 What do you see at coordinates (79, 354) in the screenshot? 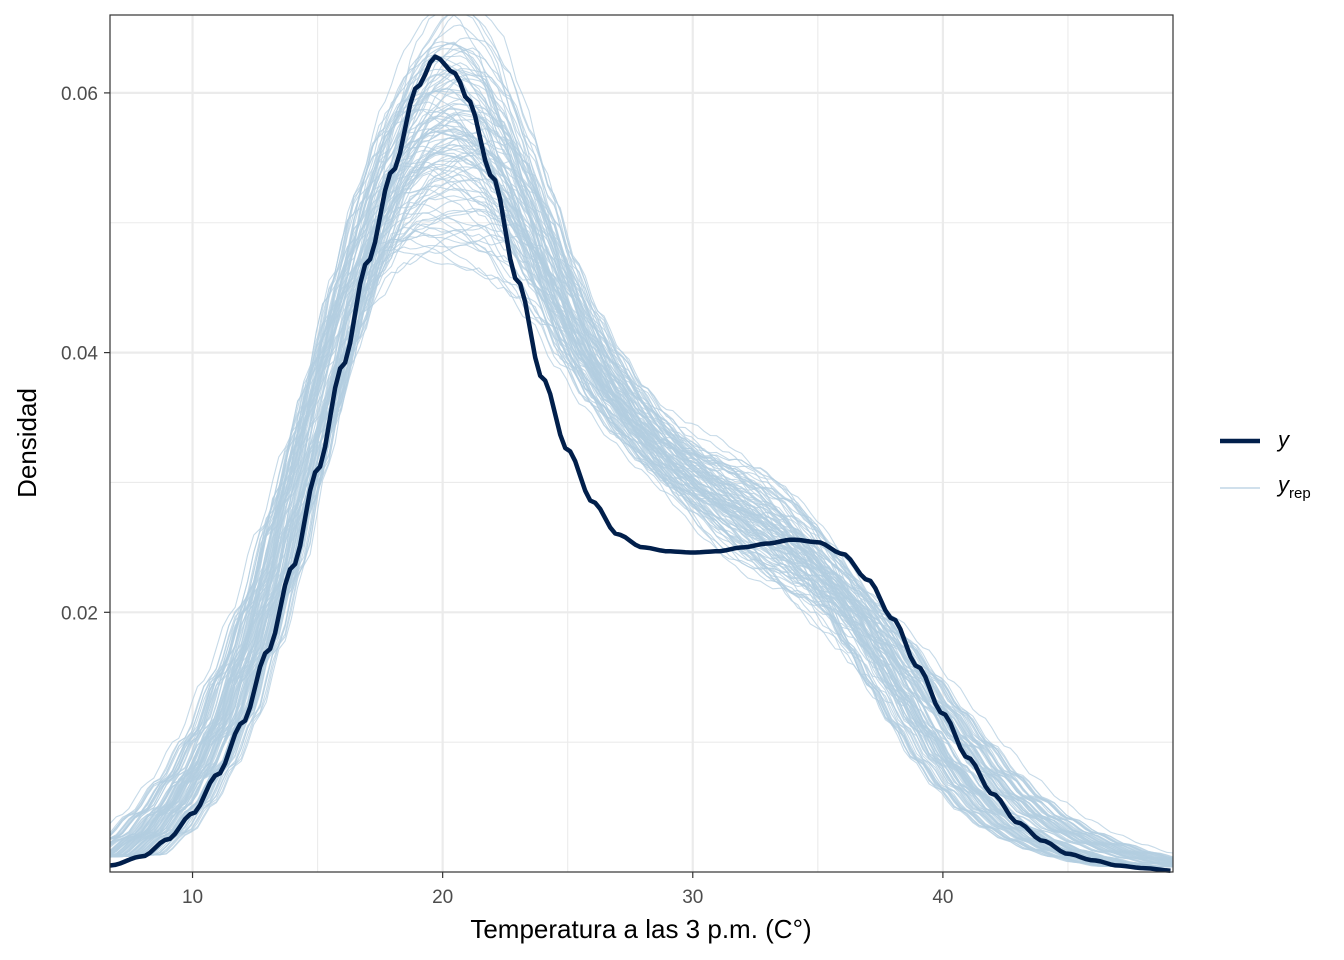
I see `y-tick-label: 0.04` at bounding box center [79, 354].